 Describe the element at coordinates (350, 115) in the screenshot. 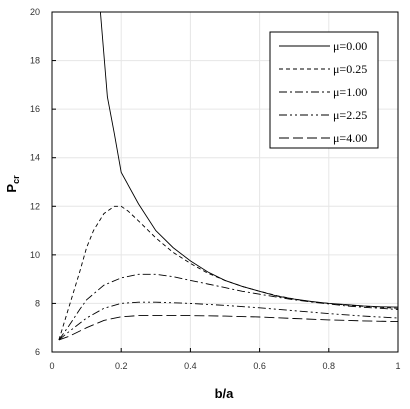

I see `legend-label-3: μ=2.25` at that location.